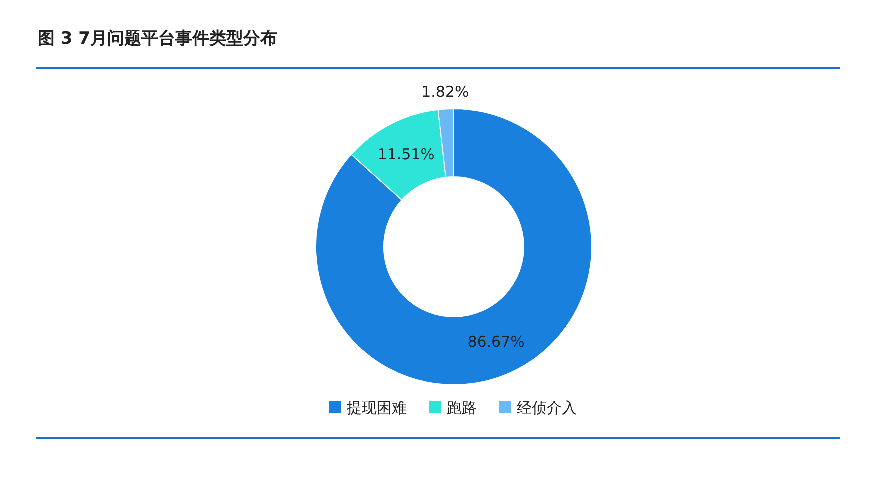 The image size is (880, 489). I want to click on data-label: 11.51%, so click(406, 155).